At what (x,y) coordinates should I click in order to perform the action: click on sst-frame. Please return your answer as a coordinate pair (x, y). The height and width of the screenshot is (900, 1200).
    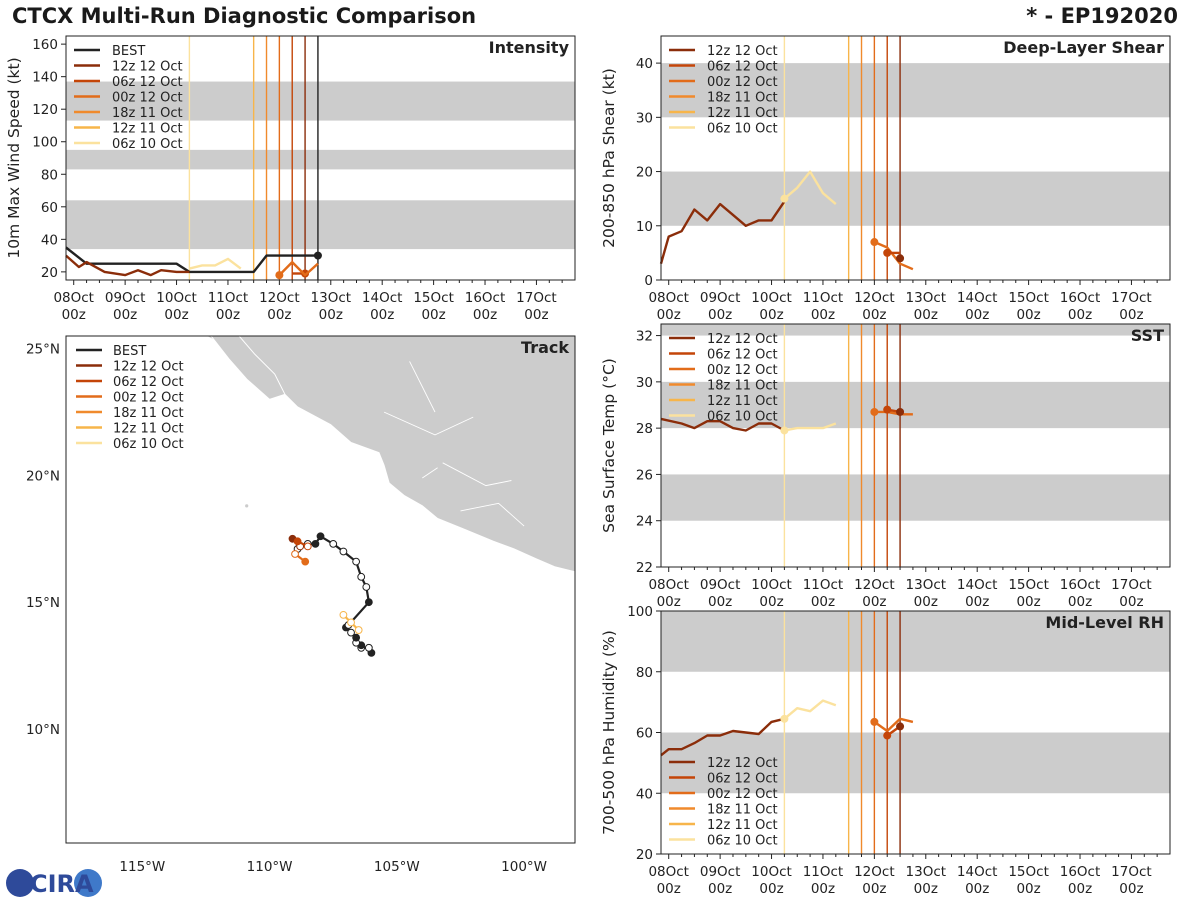
    Looking at the image, I should click on (915, 445).